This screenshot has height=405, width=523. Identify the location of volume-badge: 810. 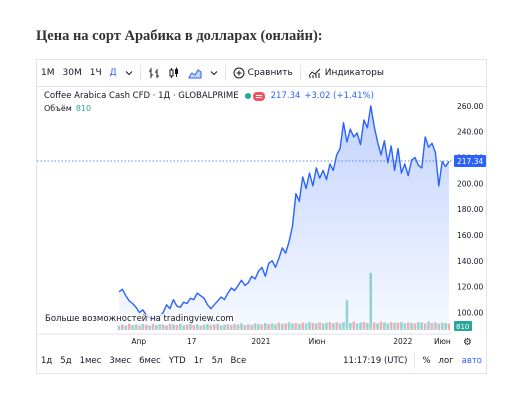
(462, 327).